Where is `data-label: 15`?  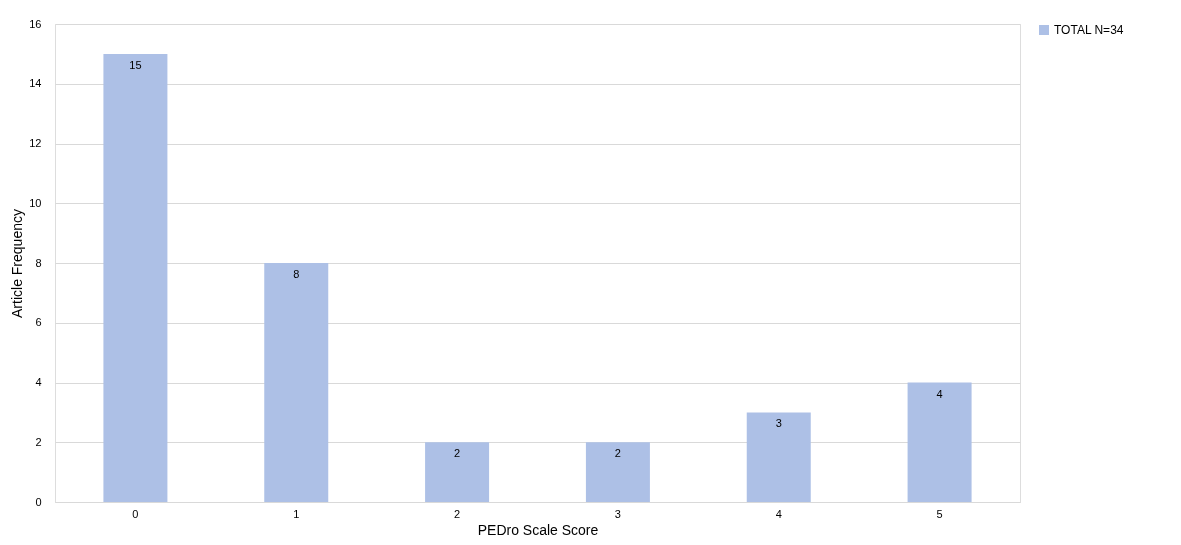 data-label: 15 is located at coordinates (135, 64).